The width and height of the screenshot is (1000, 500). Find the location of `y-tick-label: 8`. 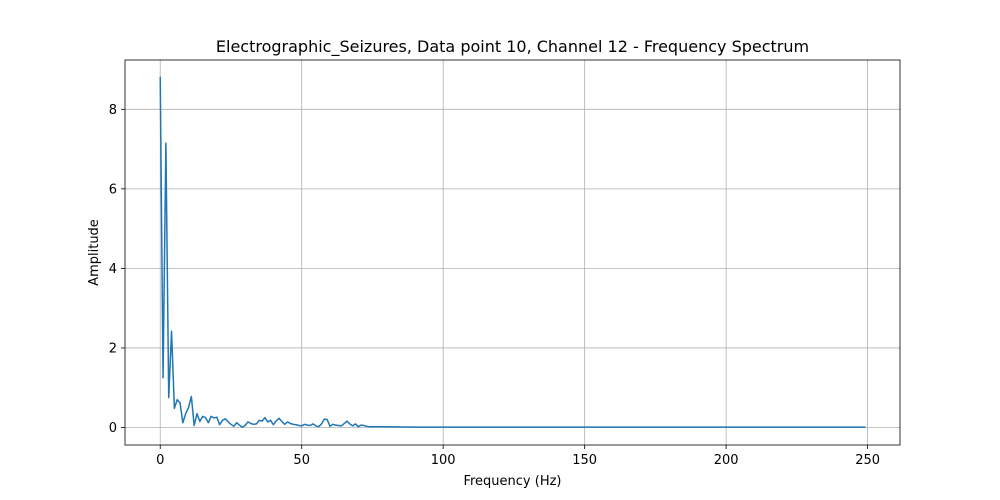

y-tick-label: 8 is located at coordinates (113, 110).